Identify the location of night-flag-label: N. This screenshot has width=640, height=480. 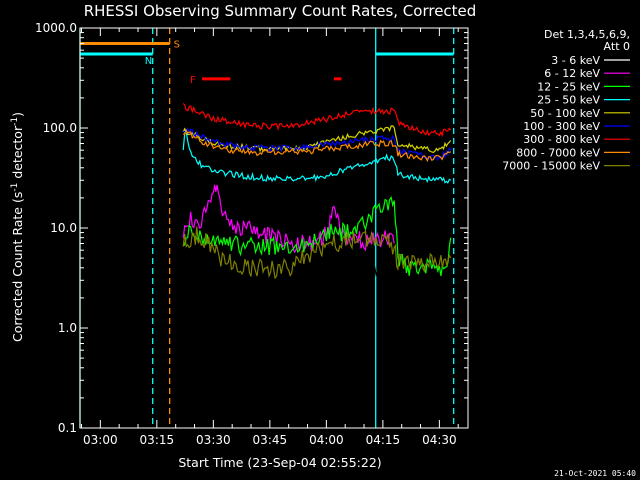
(148, 61).